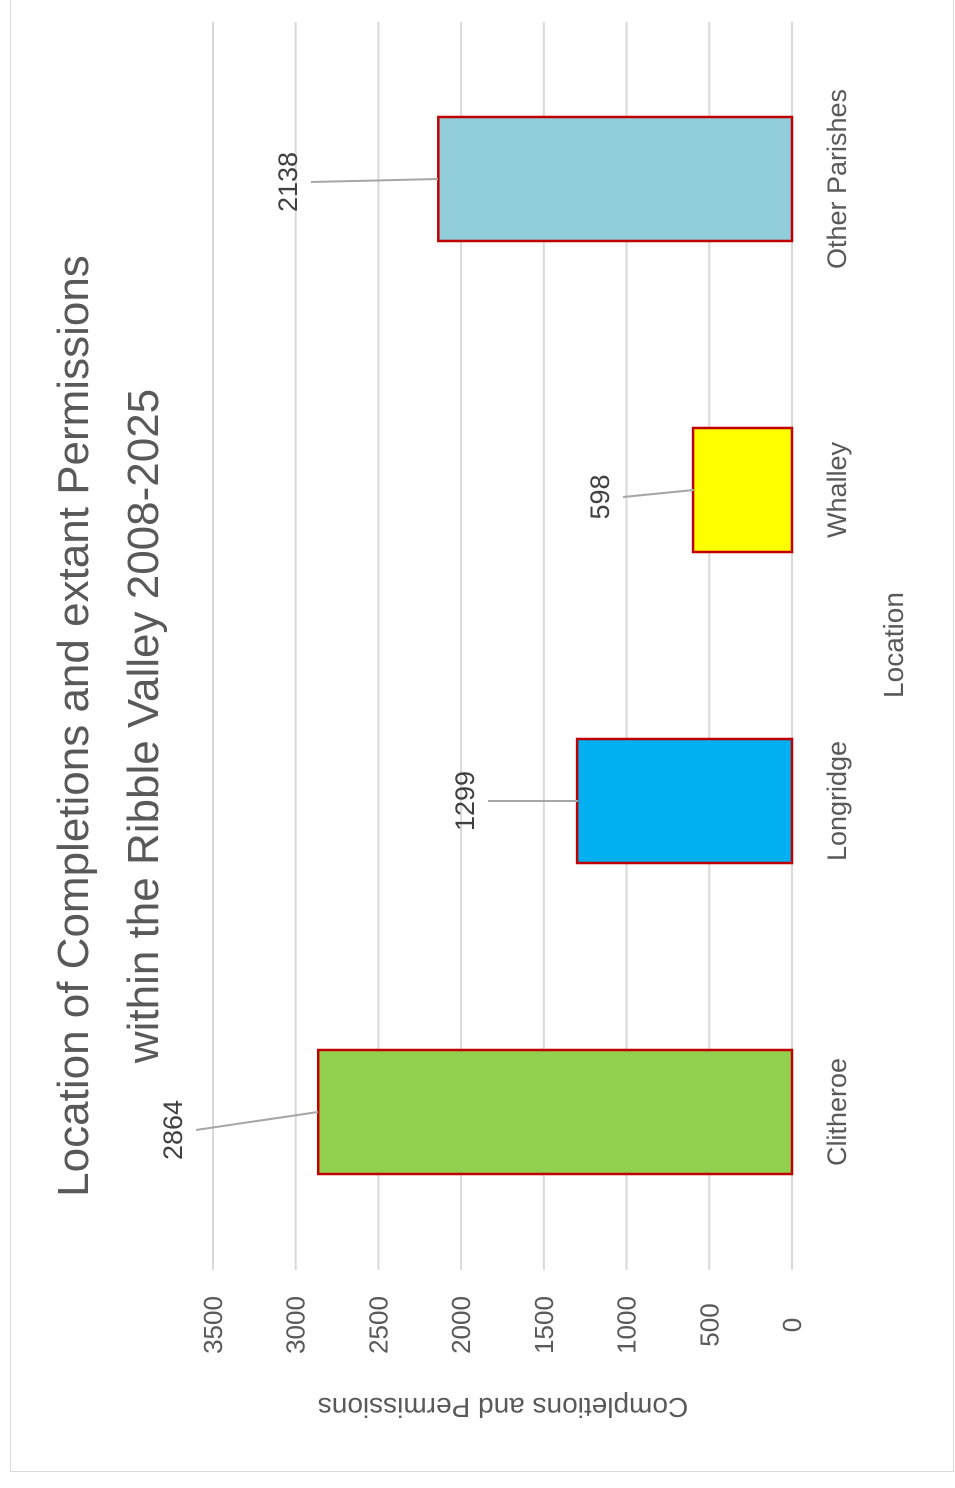  I want to click on data-label: 2864, so click(173, 1130).